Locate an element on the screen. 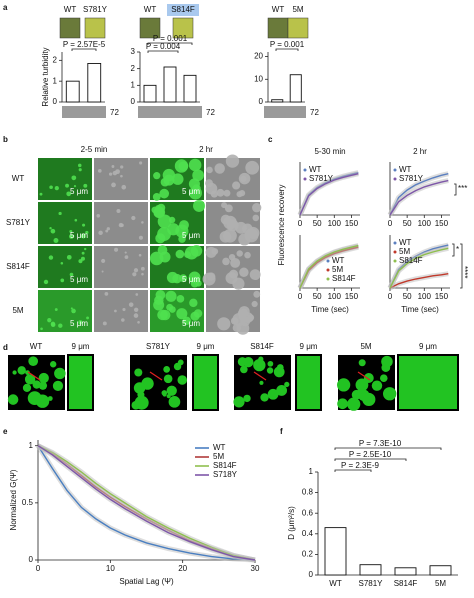 The height and width of the screenshot is (598, 474). x-tick-label: 0 is located at coordinates (300, 296).